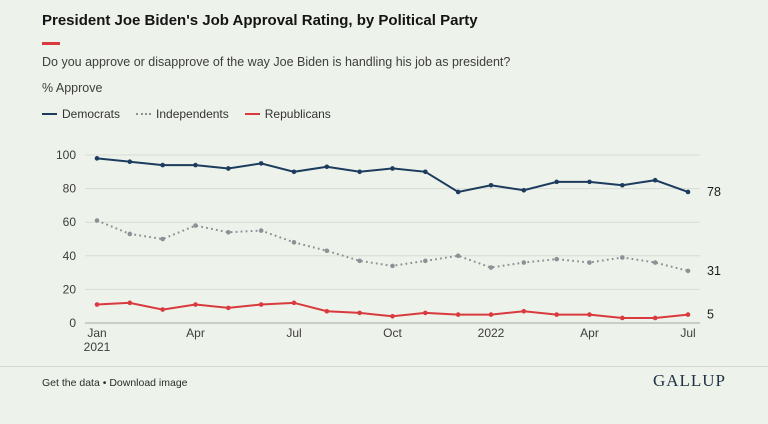 This screenshot has height=424, width=768. Describe the element at coordinates (252, 114) in the screenshot. I see `republicans-line-swatch` at that location.